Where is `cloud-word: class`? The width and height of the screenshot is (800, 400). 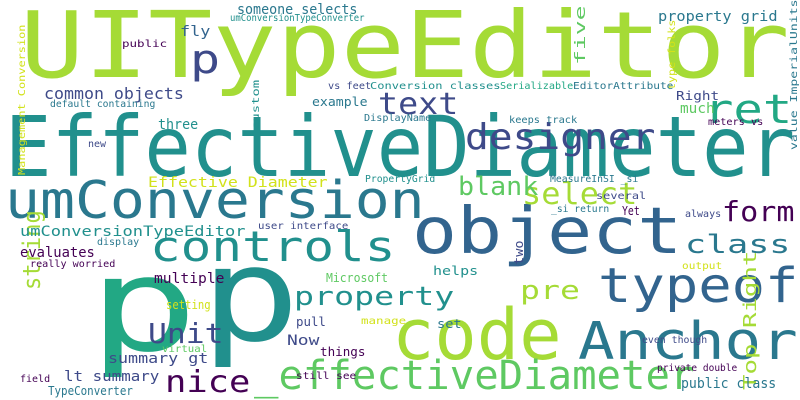
cloud-word: class is located at coordinates (738, 245).